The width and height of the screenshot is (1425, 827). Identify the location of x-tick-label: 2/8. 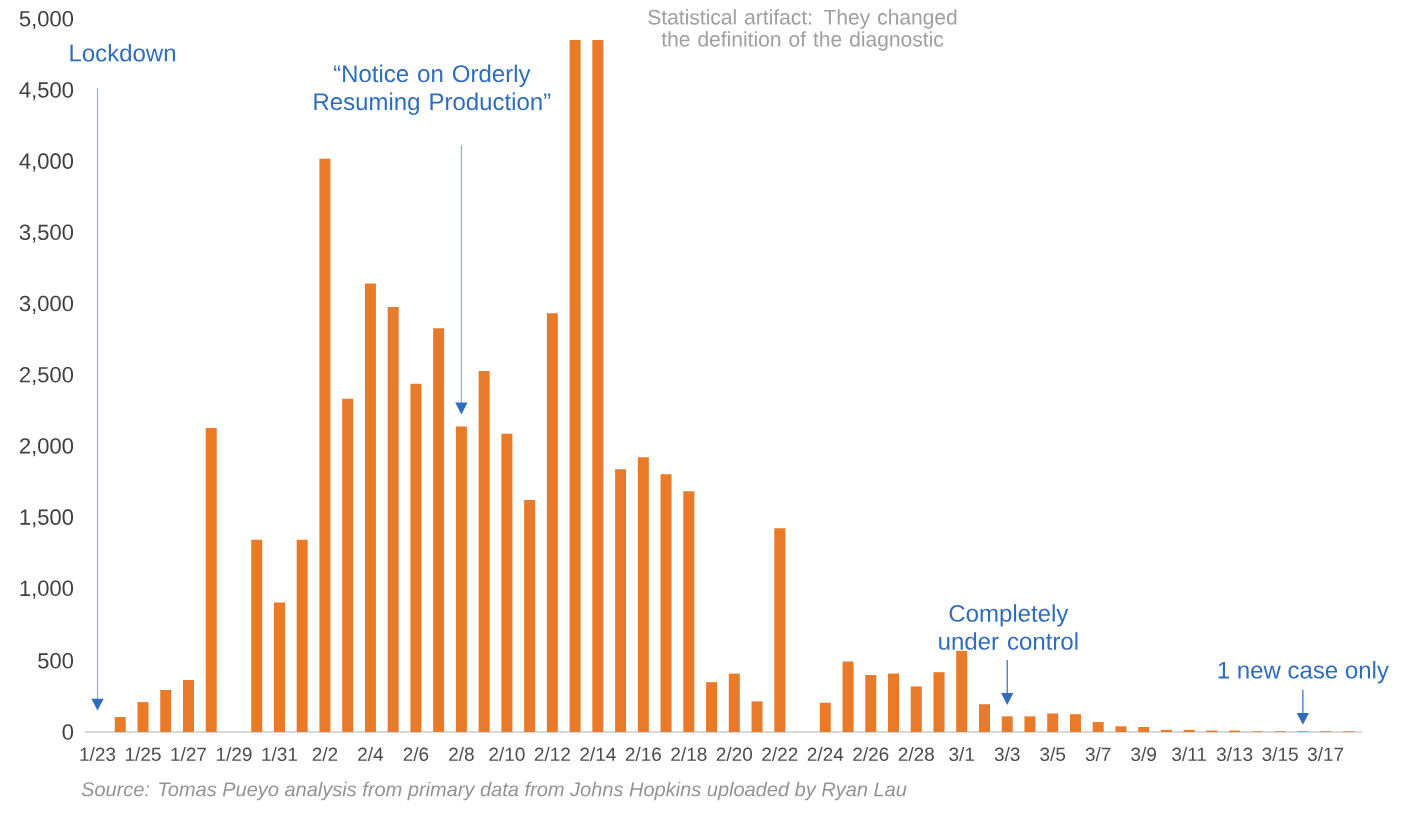
(461, 754).